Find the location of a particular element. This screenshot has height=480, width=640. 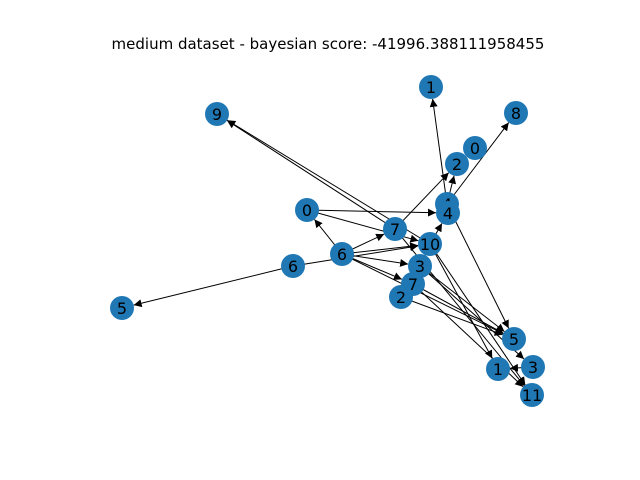

edge-n4a-n1a is located at coordinates (438, 151).